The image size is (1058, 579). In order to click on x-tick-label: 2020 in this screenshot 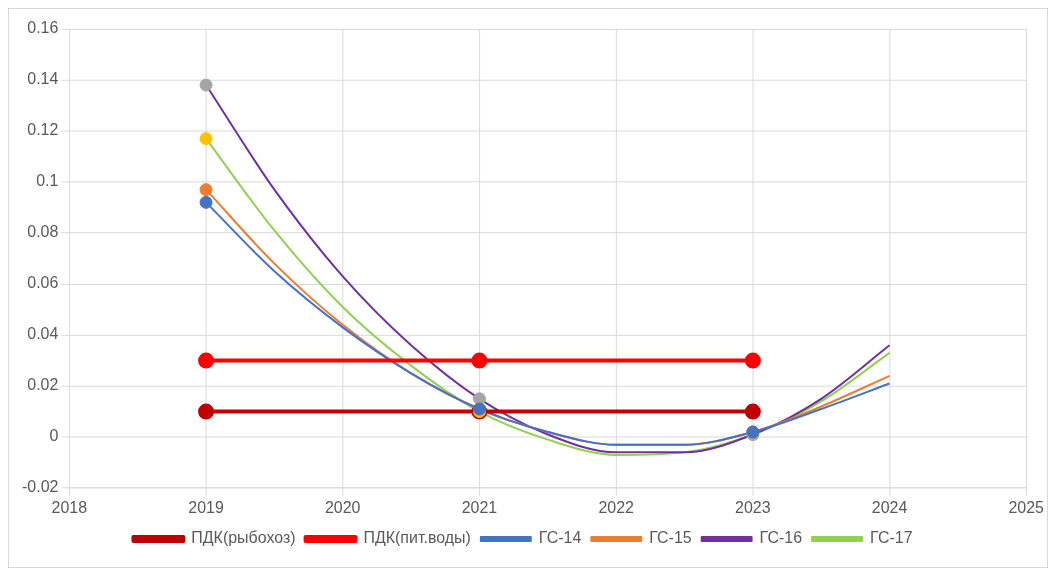, I will do `click(343, 507)`.